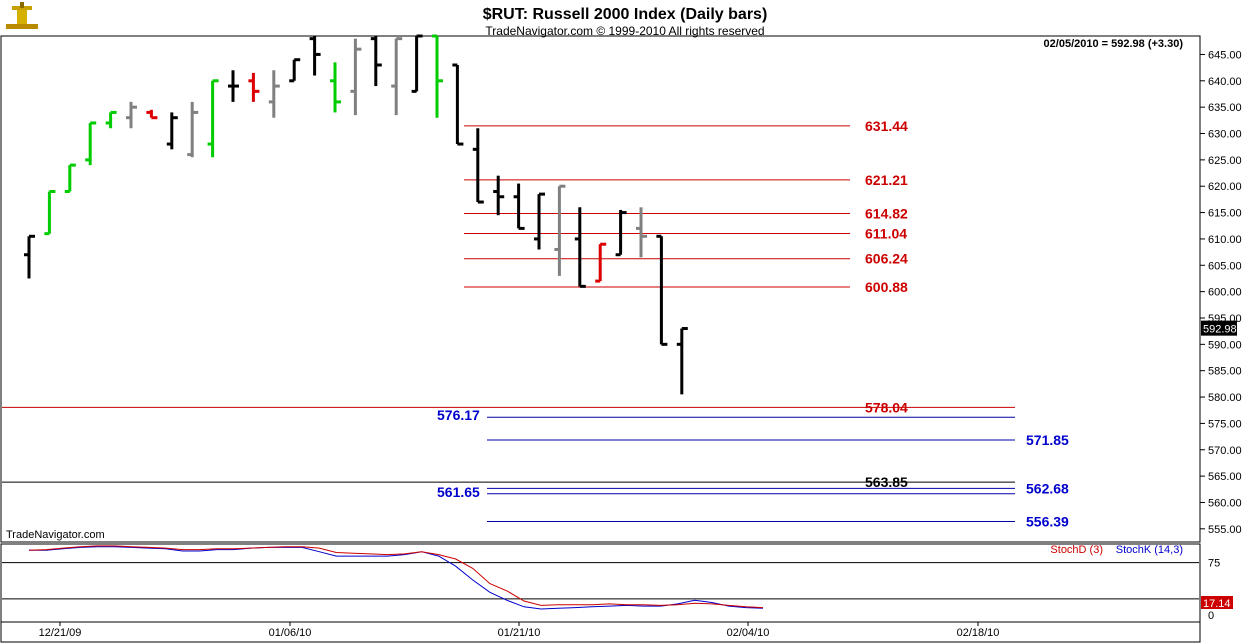  What do you see at coordinates (625, 14) in the screenshot?
I see `chart-title: $RUT: Russell 2000 Index (Daily bars)` at bounding box center [625, 14].